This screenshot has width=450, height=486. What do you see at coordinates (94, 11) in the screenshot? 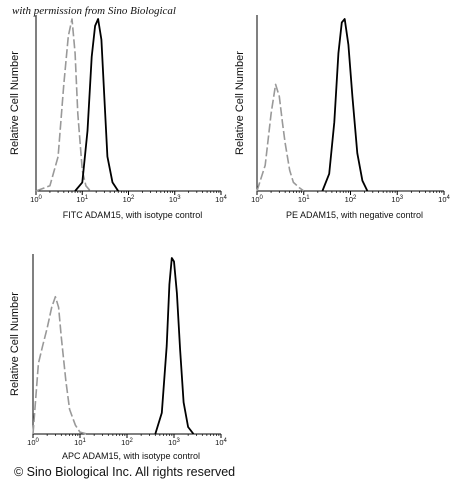
I see `watermark: with permission from Sino Biological` at bounding box center [94, 11].